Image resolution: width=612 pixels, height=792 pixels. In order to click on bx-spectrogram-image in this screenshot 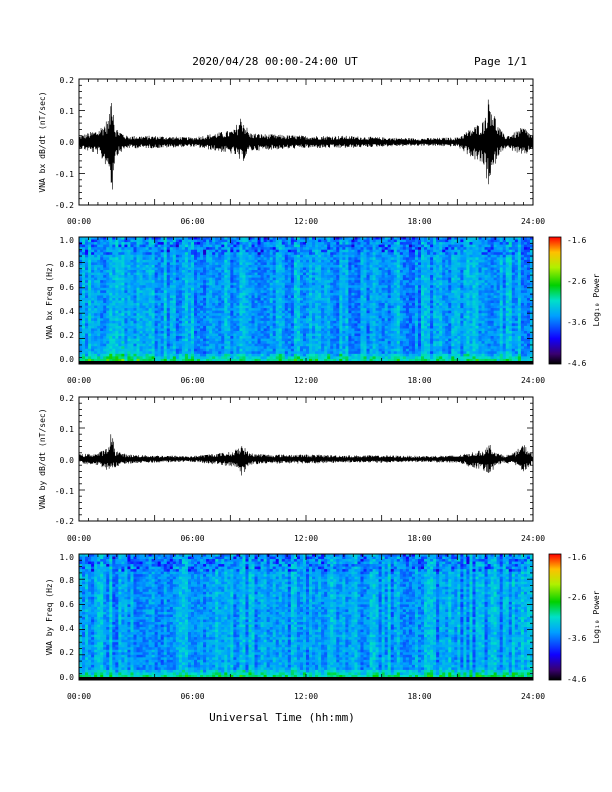, I will do `click(306, 301)`.